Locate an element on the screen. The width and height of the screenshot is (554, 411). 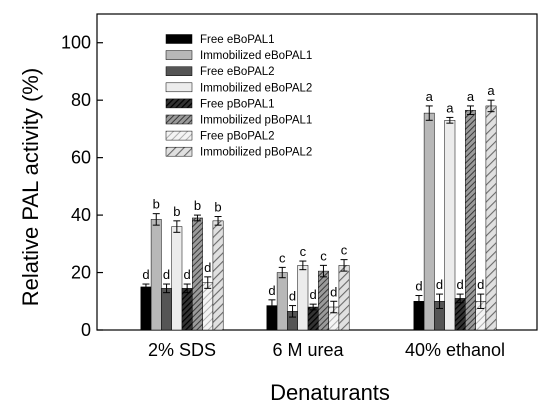
y-axis-title: Relative PAL activity (%) is located at coordinates (30, 187).